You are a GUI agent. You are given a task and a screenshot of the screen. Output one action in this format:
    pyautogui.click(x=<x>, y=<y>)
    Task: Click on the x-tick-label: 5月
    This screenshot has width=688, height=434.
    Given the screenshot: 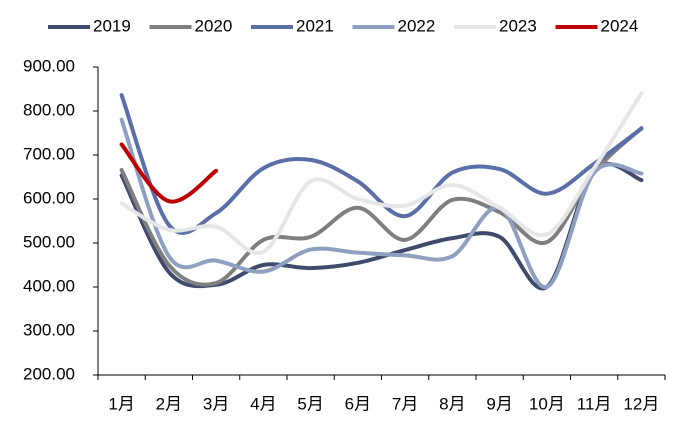 What is the action you would take?
    pyautogui.click(x=310, y=403)
    